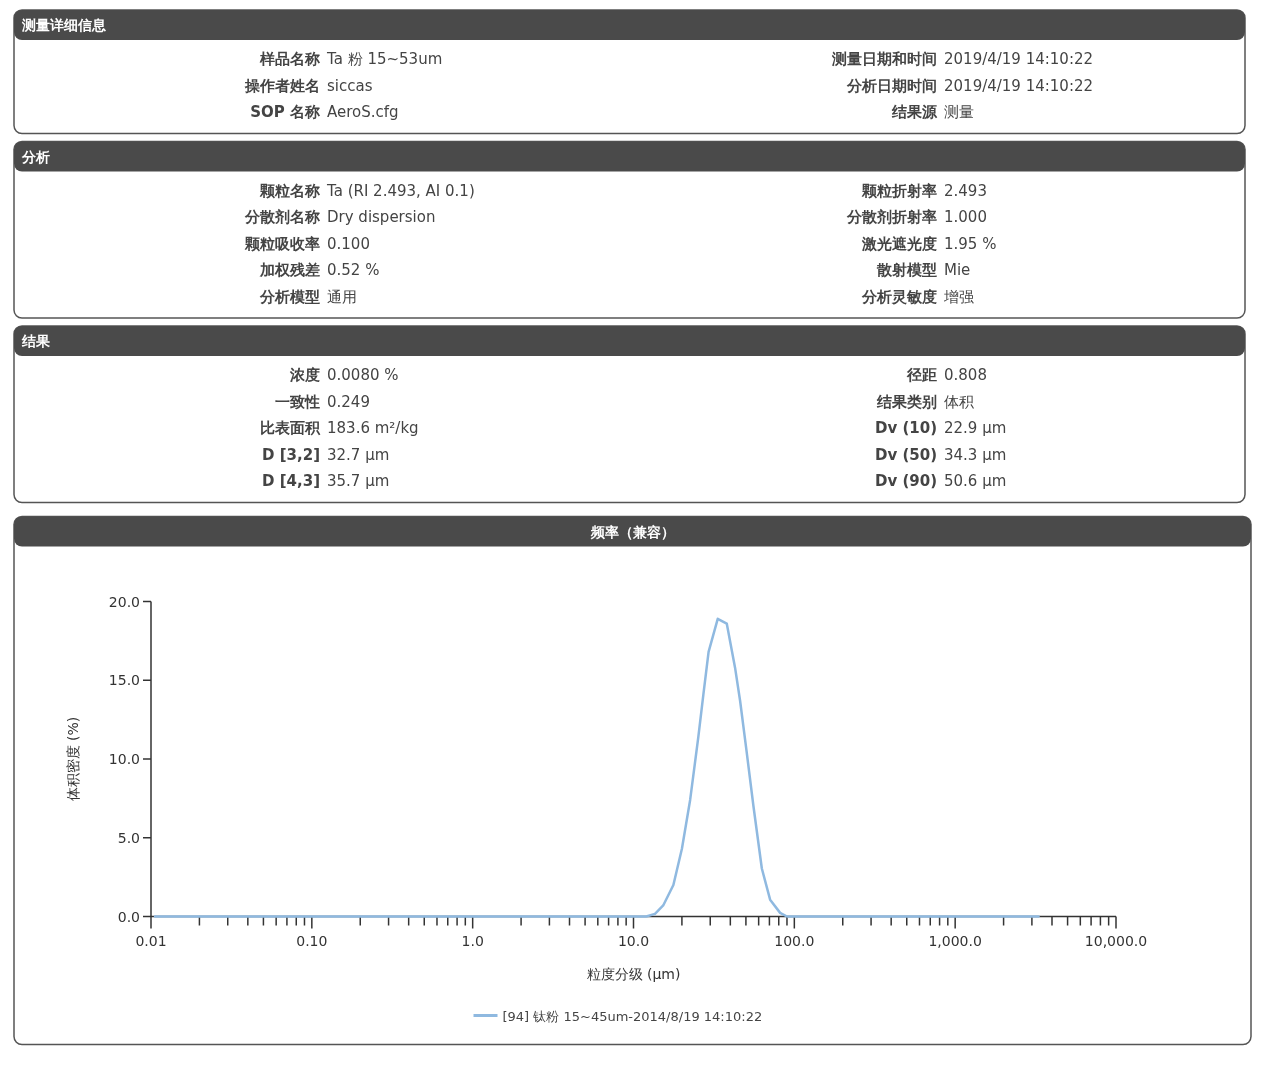 The height and width of the screenshot is (1074, 1267). I want to click on text: 结果源, so click(914, 112).